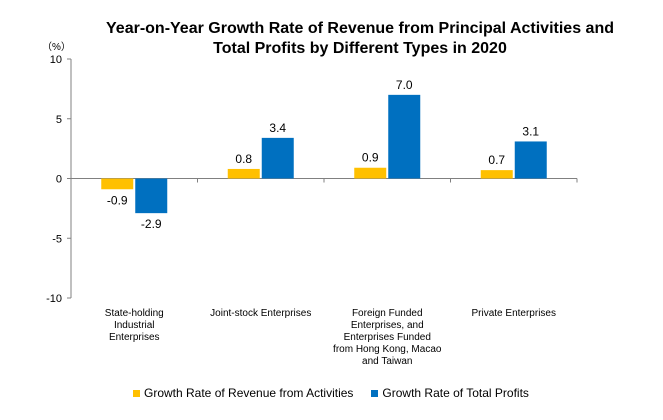 The height and width of the screenshot is (420, 663). I want to click on category-label-line: Joint-stock Enterprises, so click(261, 313).